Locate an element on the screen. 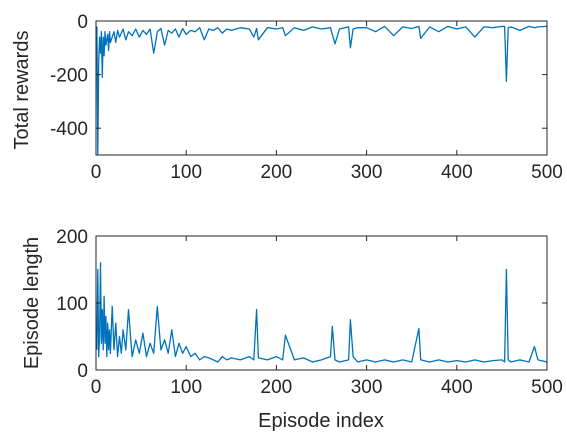 Image resolution: width=567 pixels, height=436 pixels. x-axis-label: Episode index is located at coordinates (321, 421).